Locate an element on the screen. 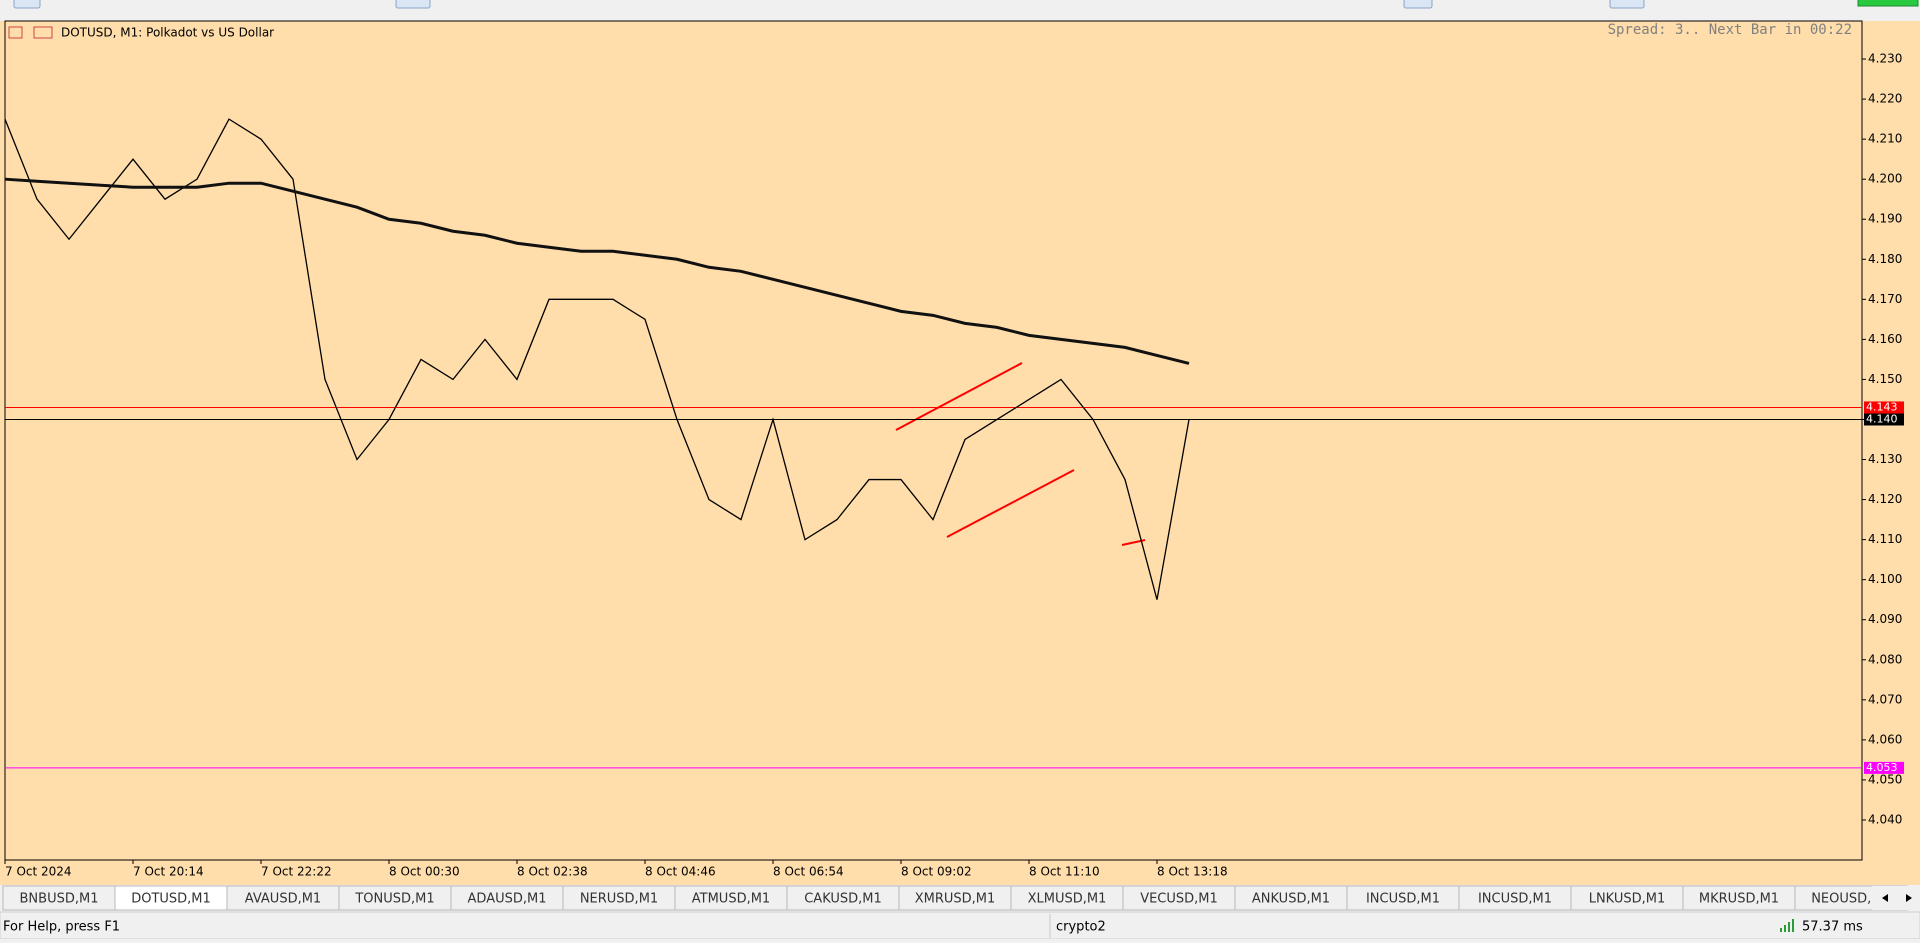 Image resolution: width=1920 pixels, height=943 pixels. tab-label: XLMUSD,M1 is located at coordinates (1067, 899).